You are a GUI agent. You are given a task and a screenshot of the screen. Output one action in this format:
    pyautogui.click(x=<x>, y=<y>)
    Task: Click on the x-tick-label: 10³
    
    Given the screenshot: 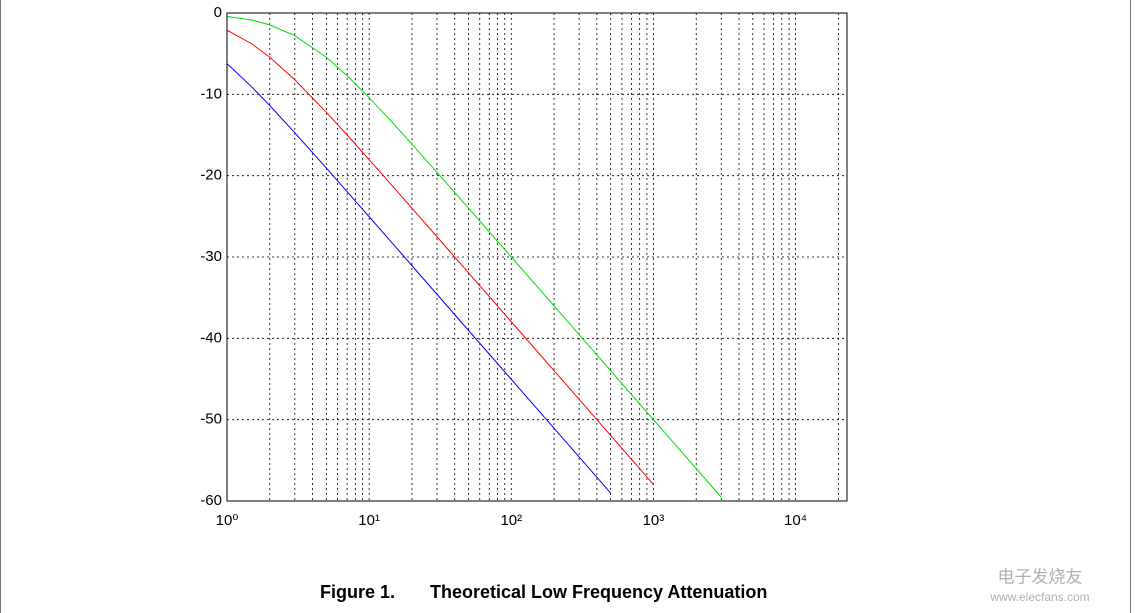 What is the action you would take?
    pyautogui.click(x=654, y=520)
    